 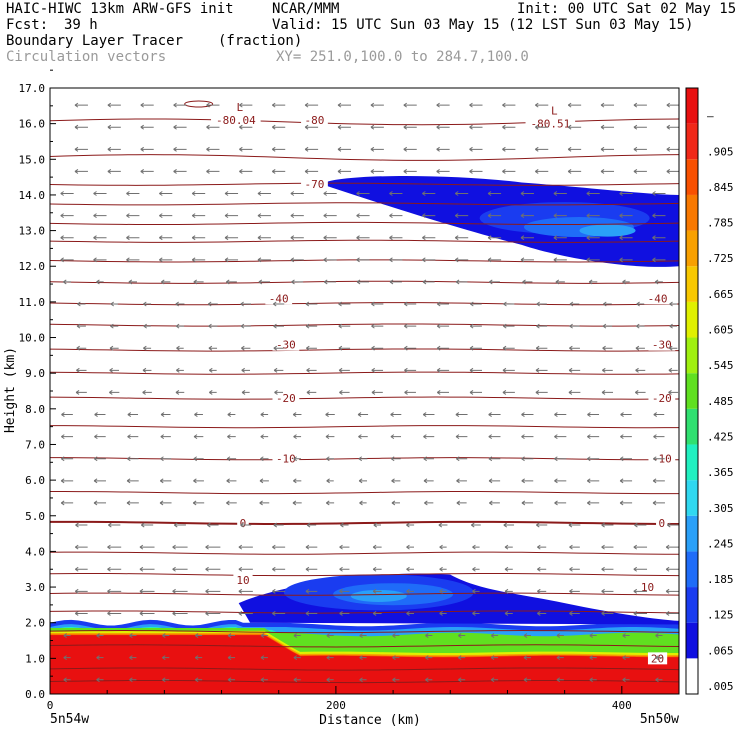 I want to click on colorbar-label: .605, so click(x=720, y=330).